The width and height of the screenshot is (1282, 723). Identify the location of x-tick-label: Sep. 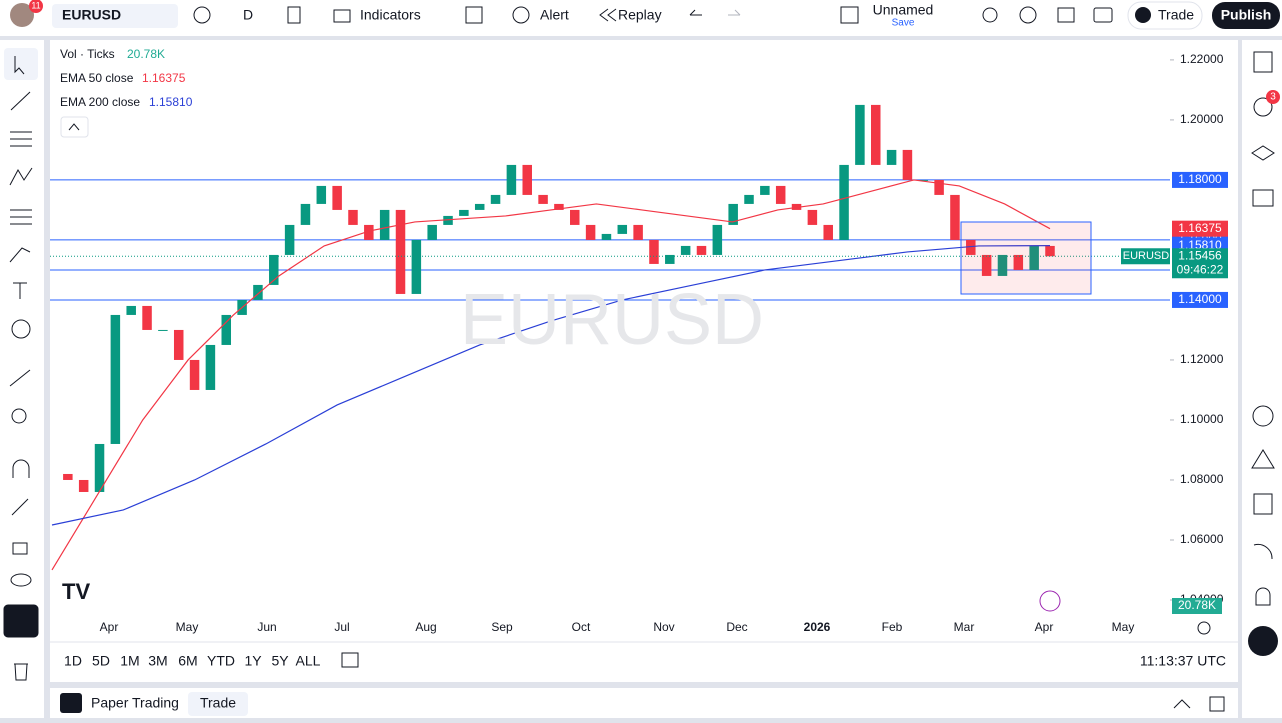
(502, 627).